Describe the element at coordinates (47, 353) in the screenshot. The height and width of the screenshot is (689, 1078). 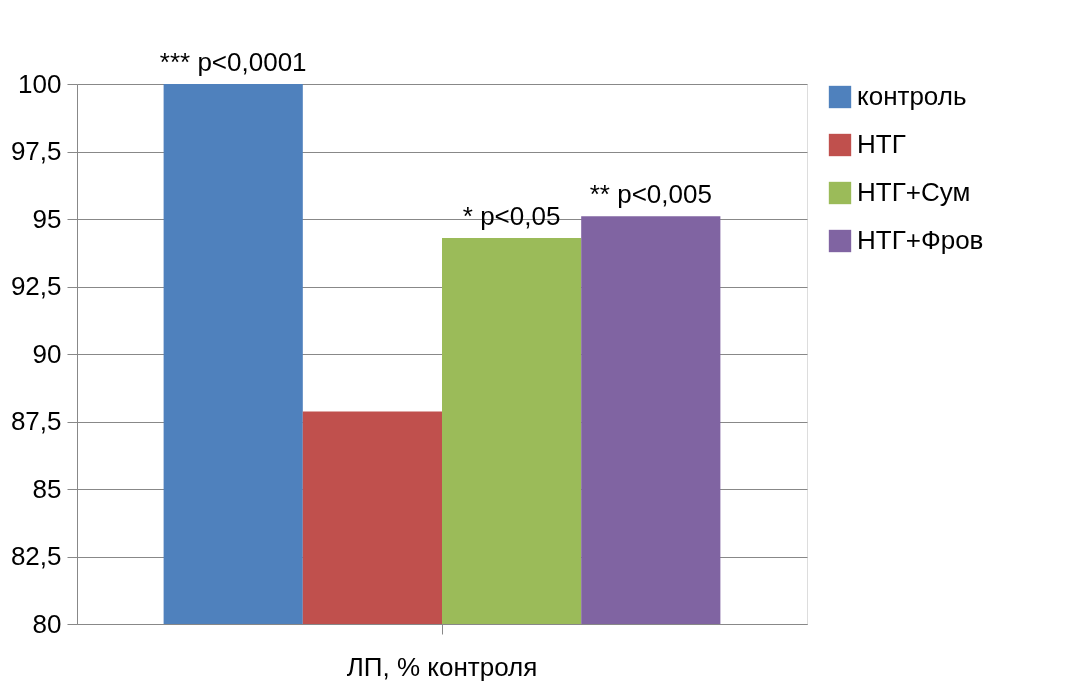
I see `y-tick-label: 90` at that location.